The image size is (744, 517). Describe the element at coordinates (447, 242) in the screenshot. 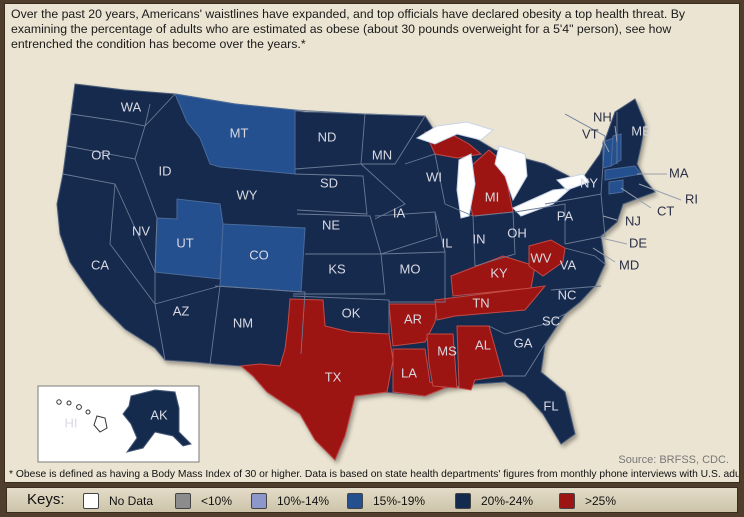

I see `state-label-il: IL` at that location.